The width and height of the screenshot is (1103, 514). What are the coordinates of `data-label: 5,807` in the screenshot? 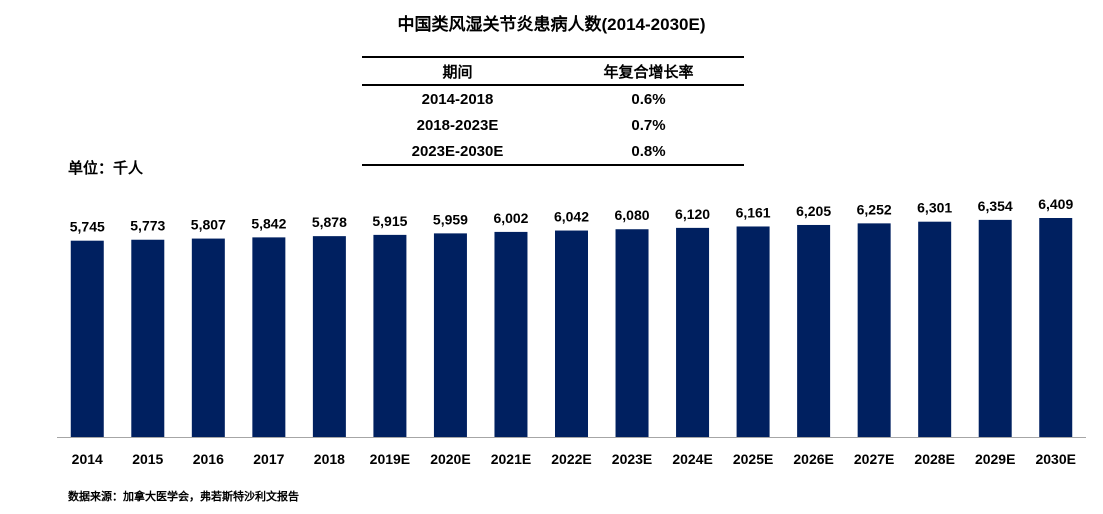 It's located at (208, 225).